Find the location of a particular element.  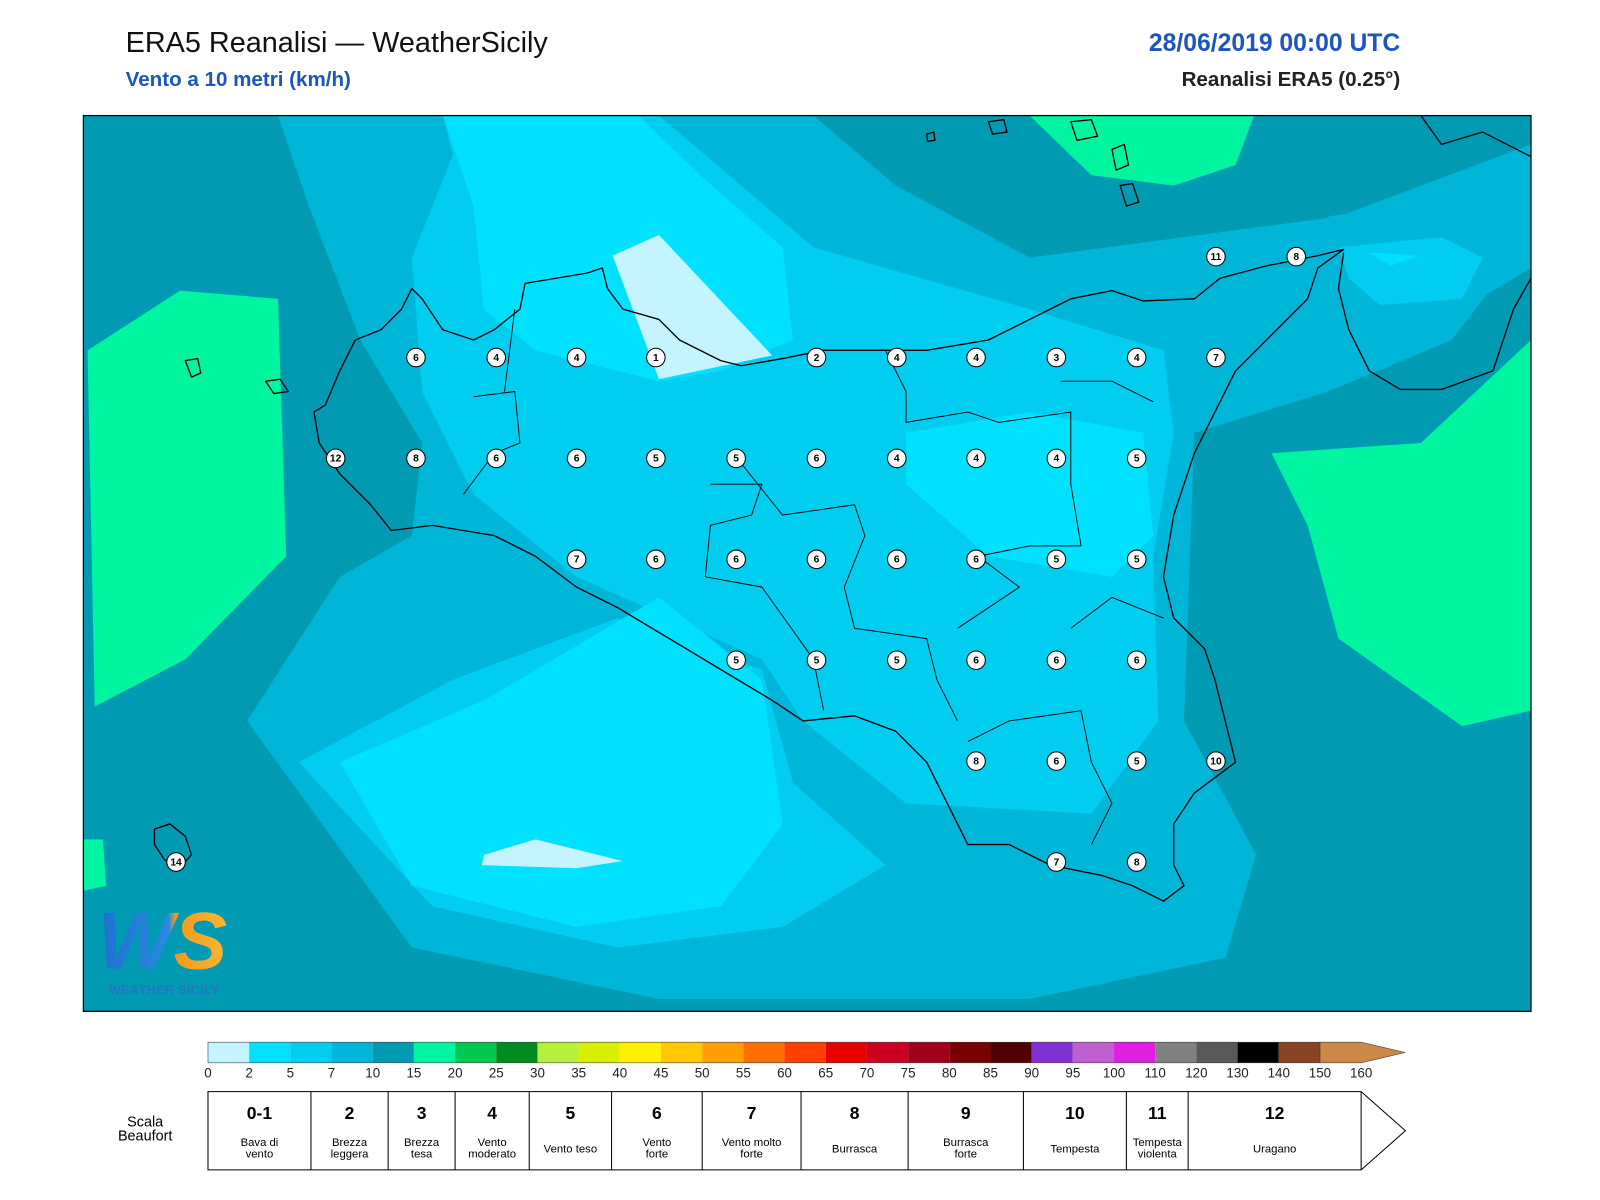

colorbar-tick-label: 20 is located at coordinates (455, 1073).